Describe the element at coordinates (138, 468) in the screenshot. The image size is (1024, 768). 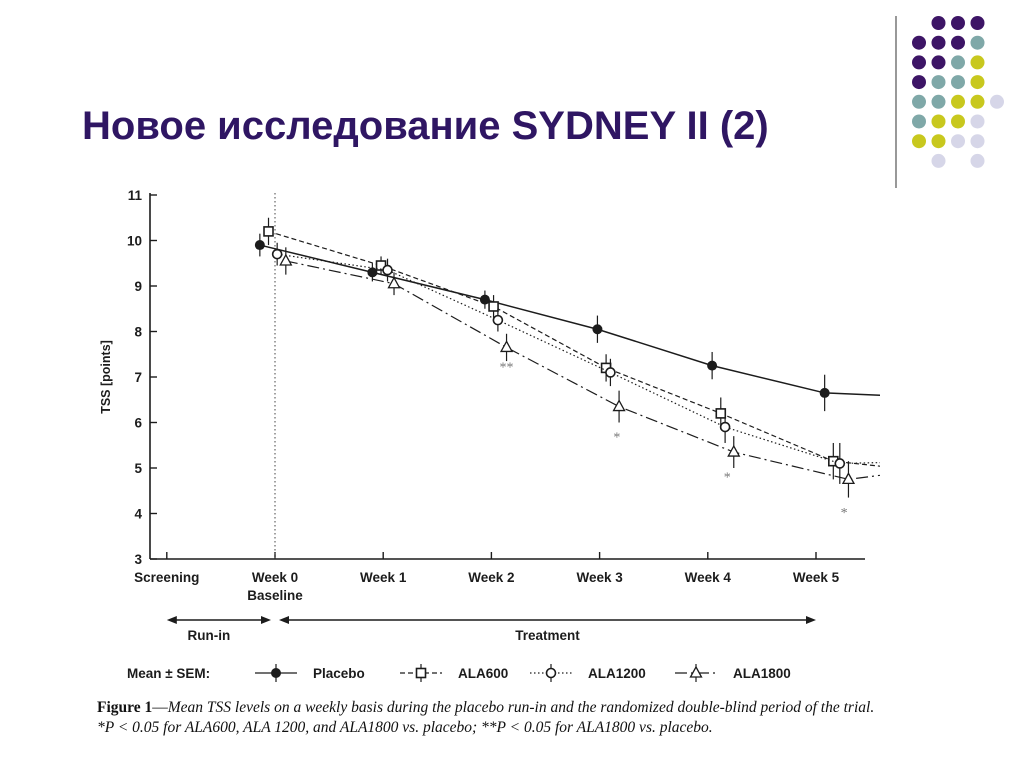
I see `y-tick-label: 5` at that location.